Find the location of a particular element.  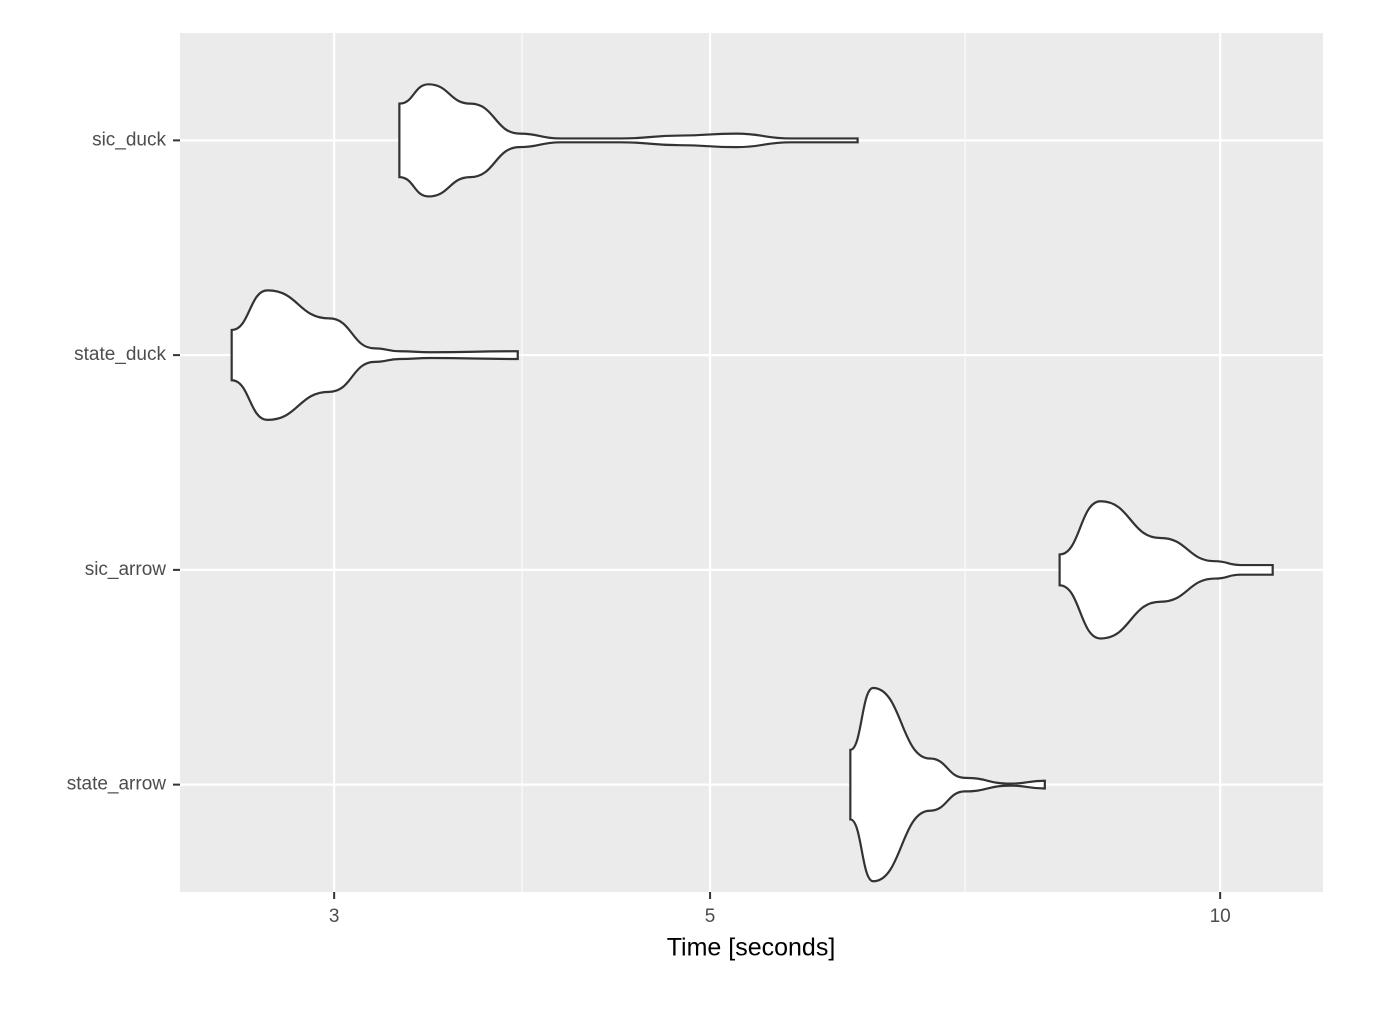

y-tick-label: state_arrow is located at coordinates (117, 784).